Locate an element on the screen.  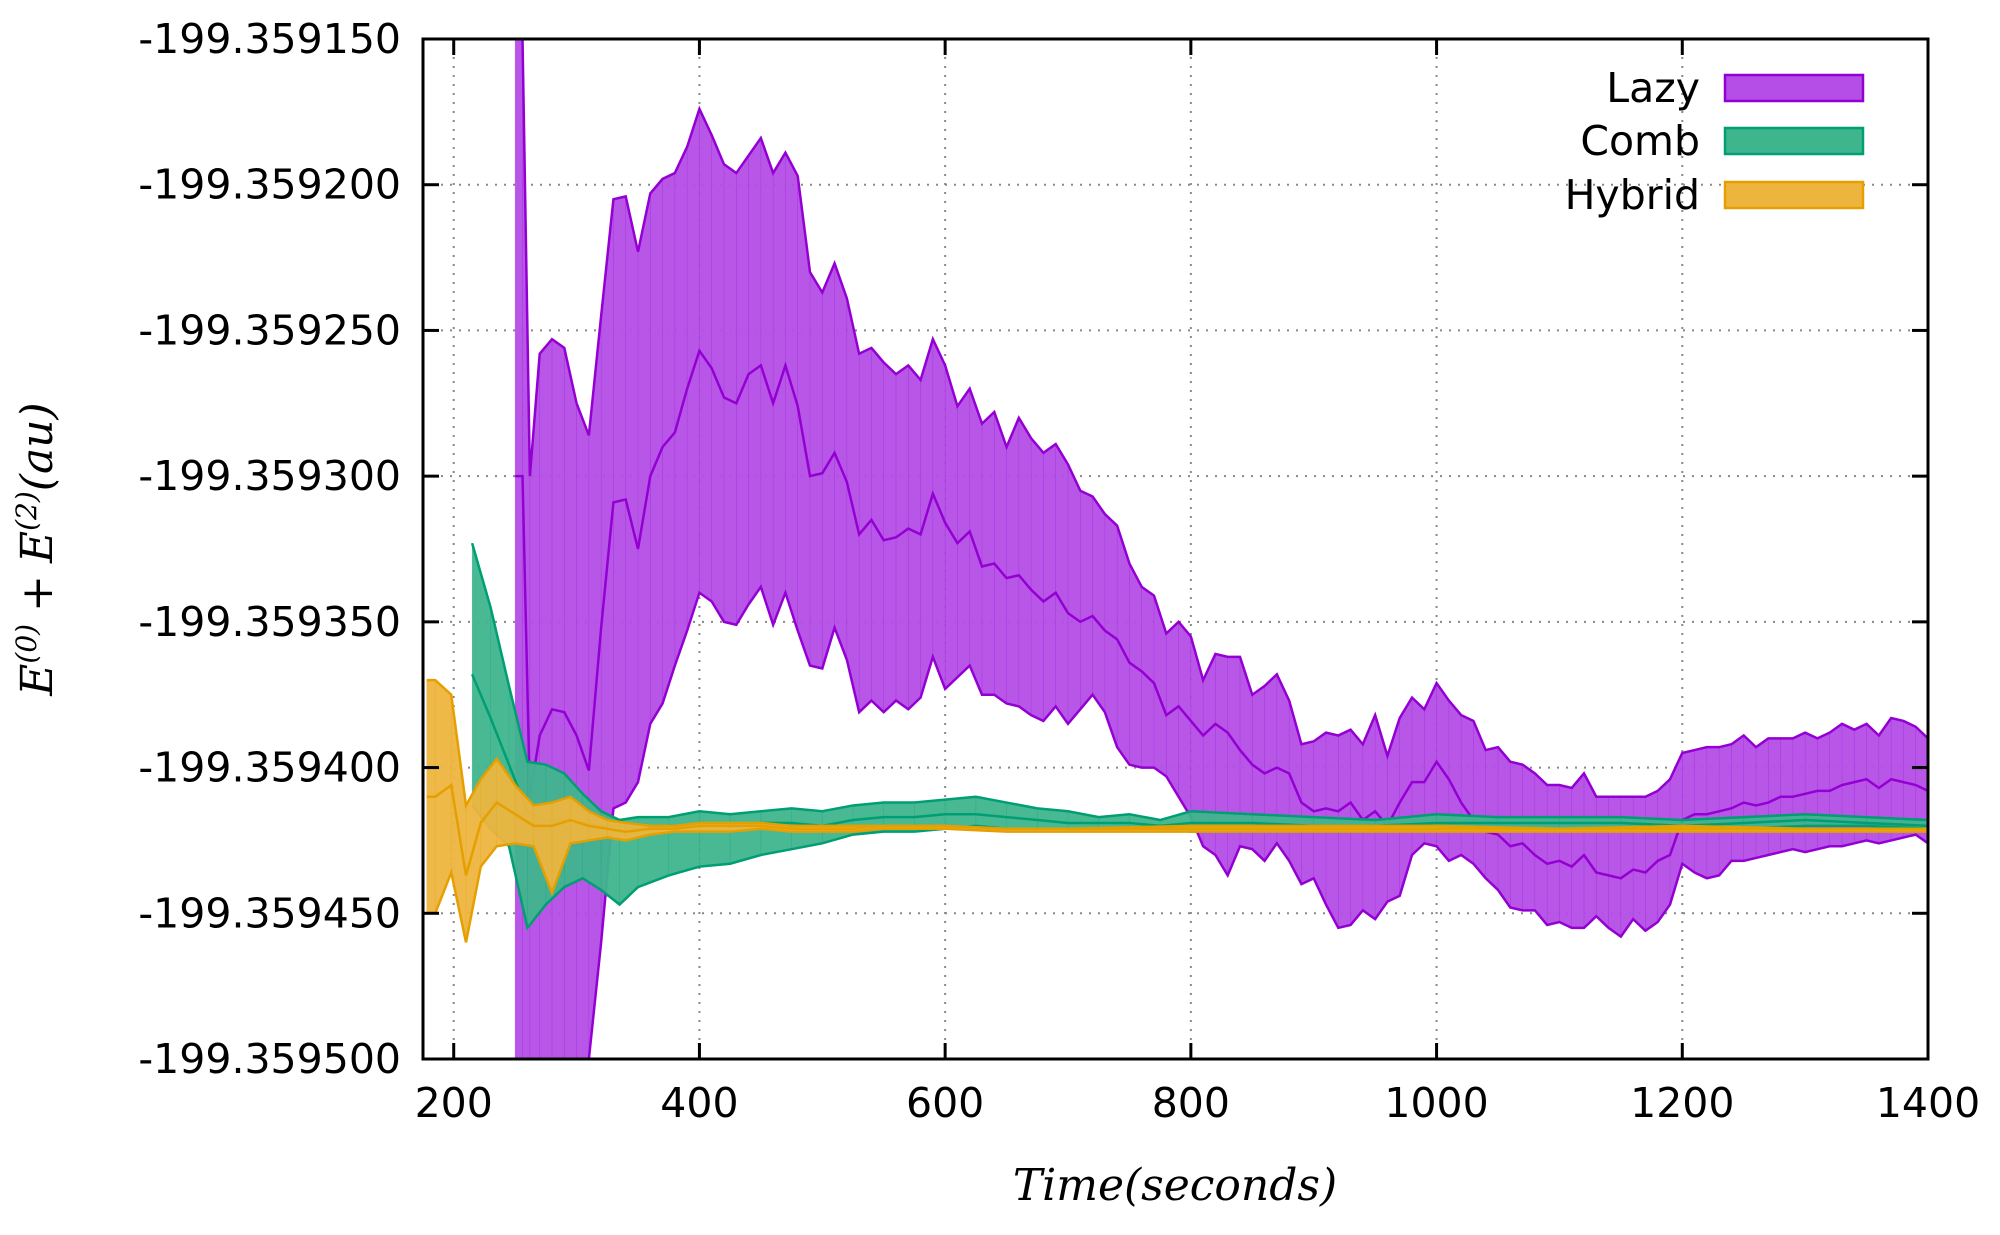
y-tick-label: -199.359450 is located at coordinates (269, 913).